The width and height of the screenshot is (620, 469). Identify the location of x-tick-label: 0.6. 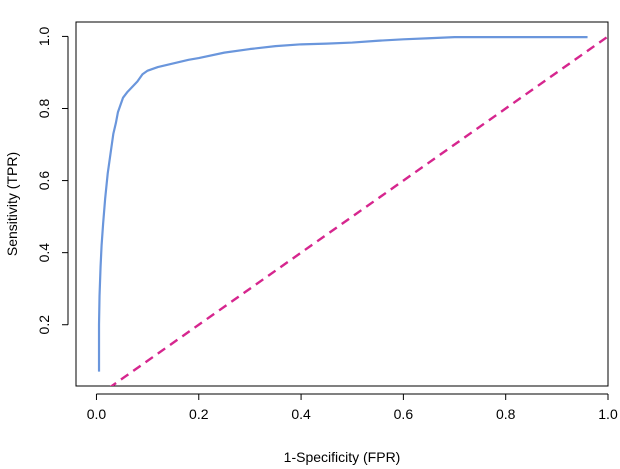
(404, 414).